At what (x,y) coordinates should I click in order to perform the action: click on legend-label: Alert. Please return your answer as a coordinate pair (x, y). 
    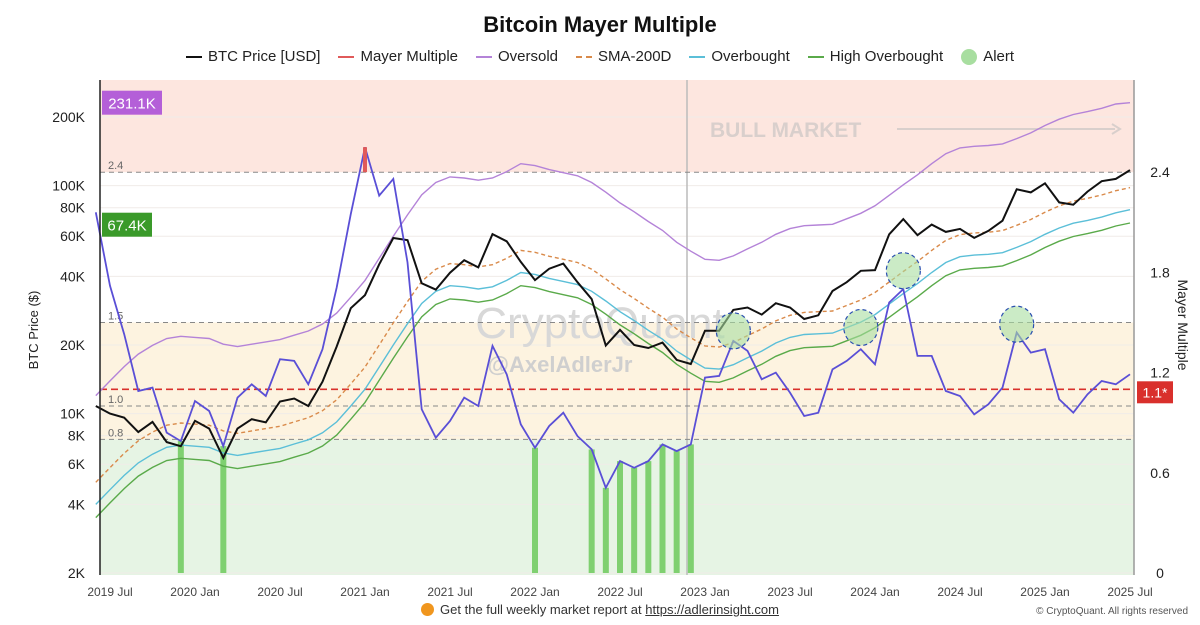
    Looking at the image, I should click on (999, 56).